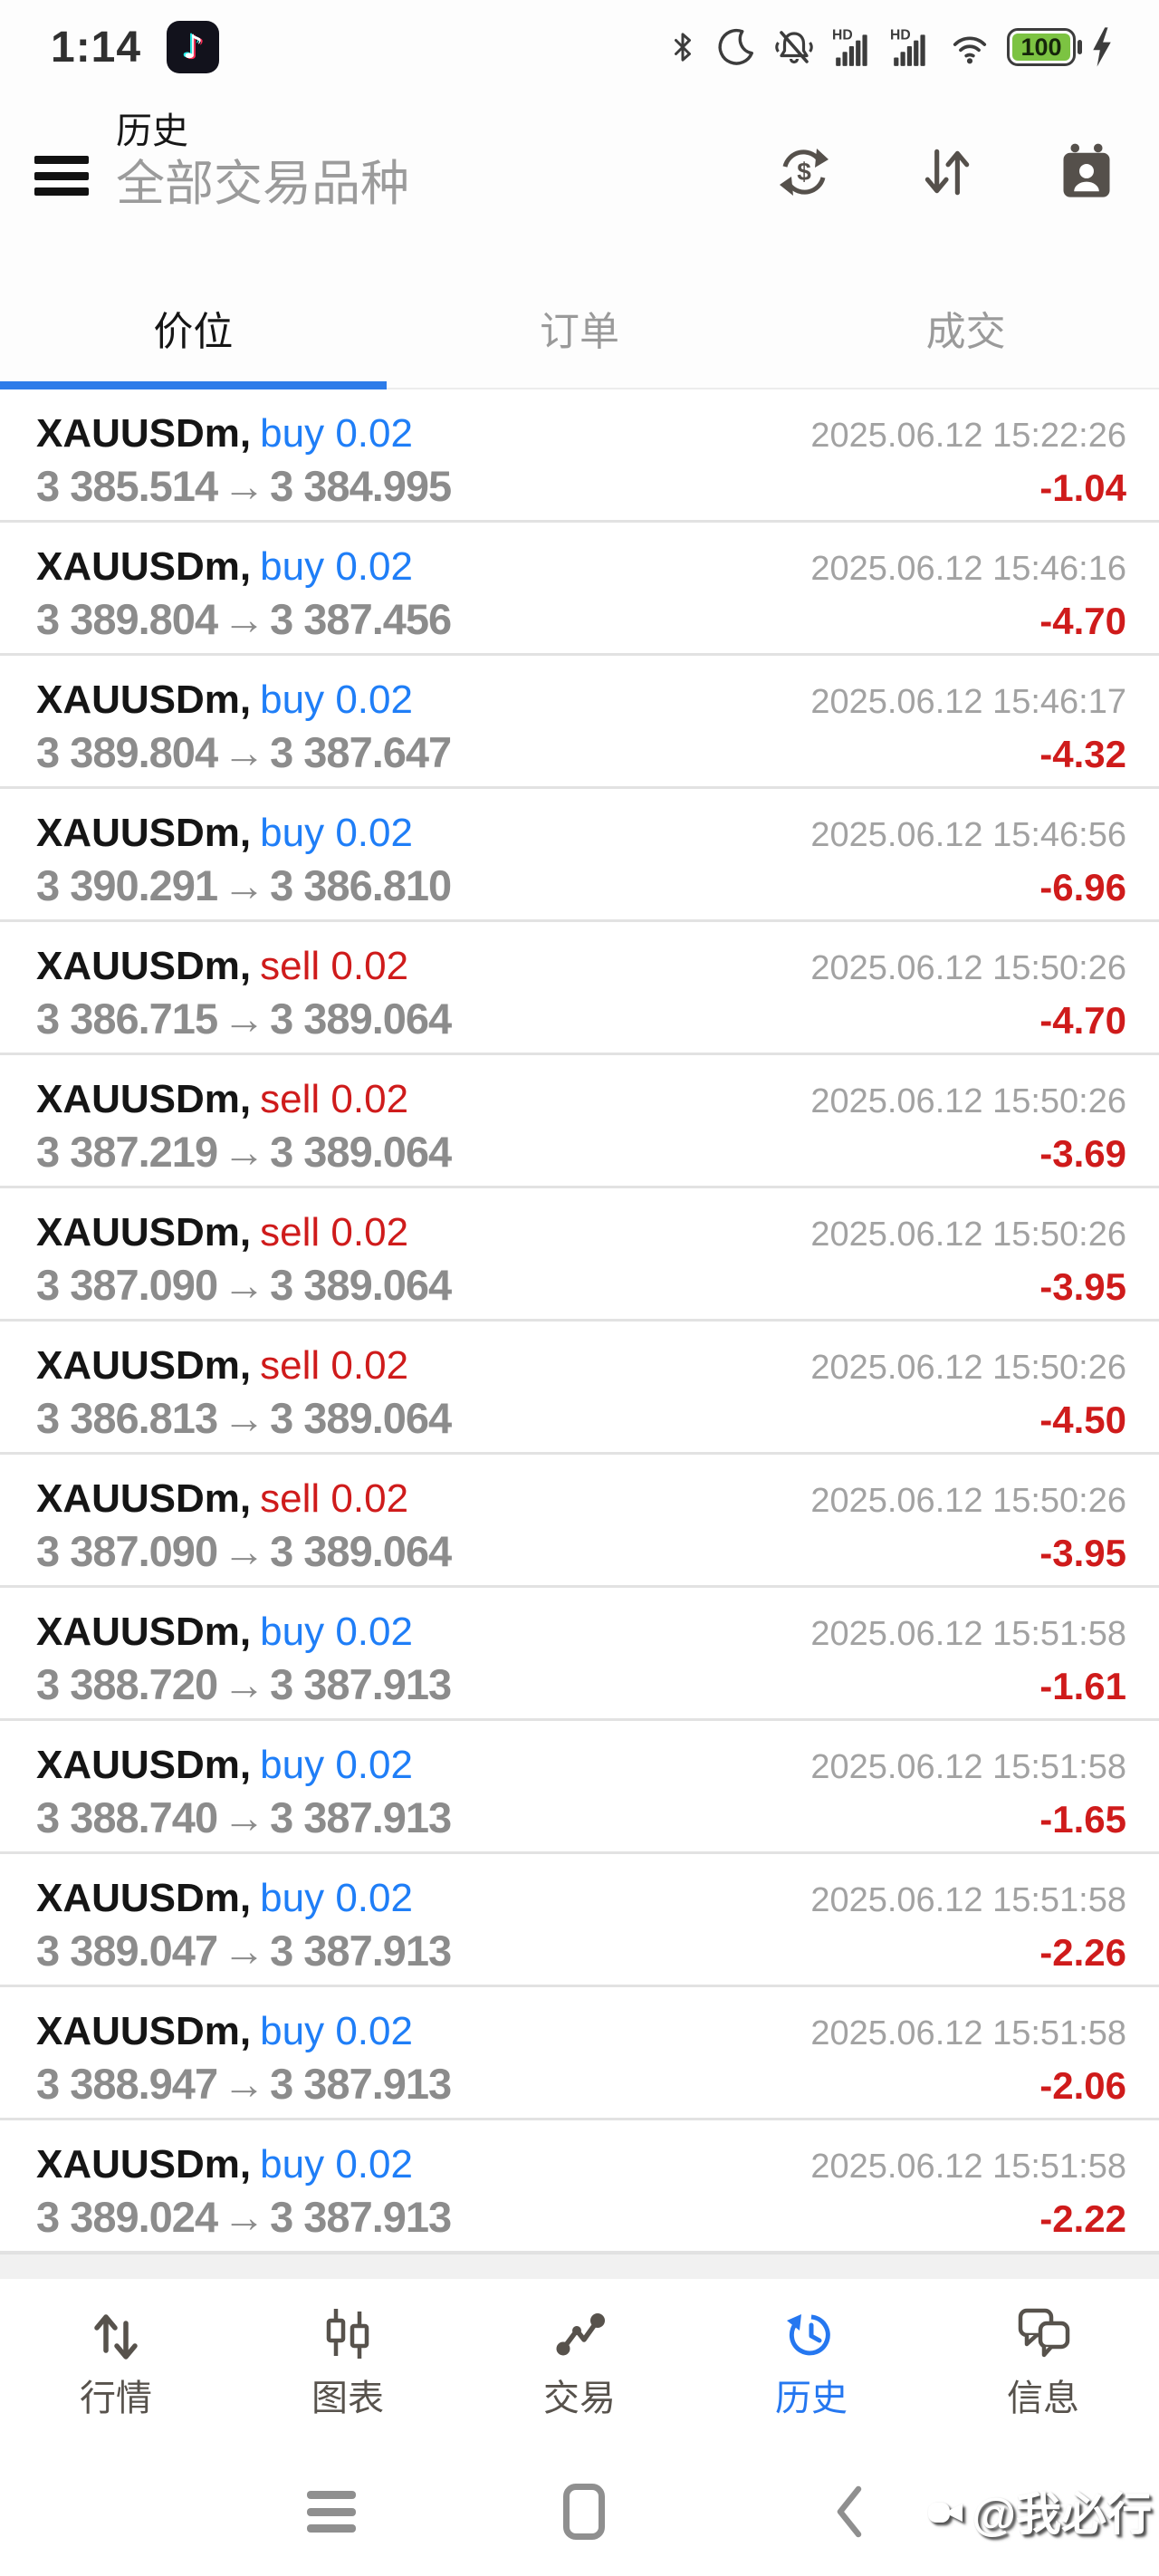 This screenshot has height=2576, width=1159. I want to click on back-icon, so click(847, 2512).